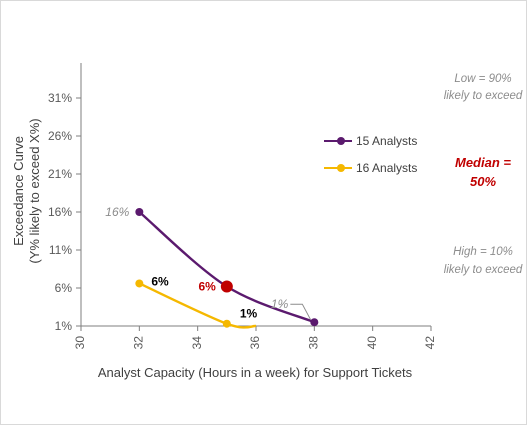 Image resolution: width=527 pixels, height=426 pixels. I want to click on low-note-line2: likely to exceed, so click(483, 96).